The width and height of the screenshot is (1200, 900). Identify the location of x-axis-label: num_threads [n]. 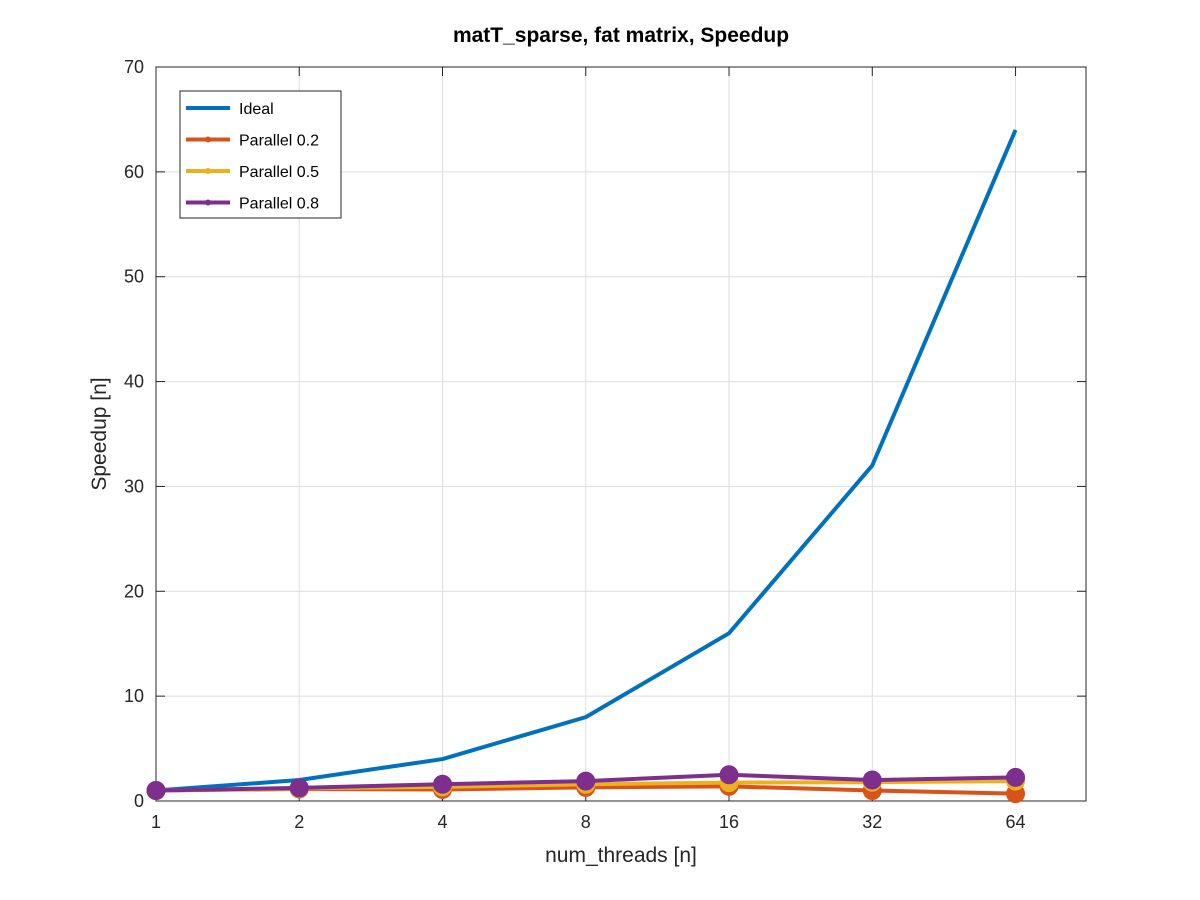
(621, 855).